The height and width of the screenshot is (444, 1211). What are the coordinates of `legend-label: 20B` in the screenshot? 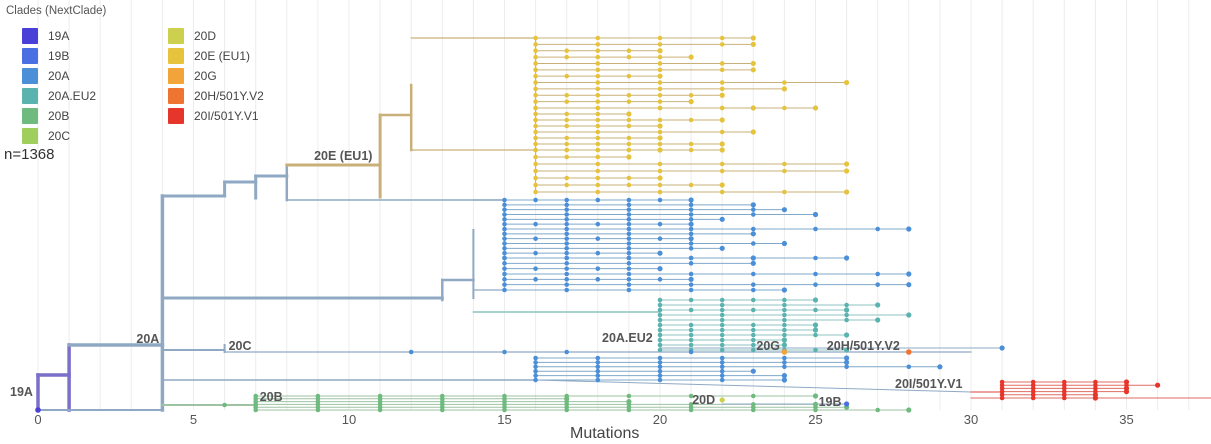 It's located at (59, 116).